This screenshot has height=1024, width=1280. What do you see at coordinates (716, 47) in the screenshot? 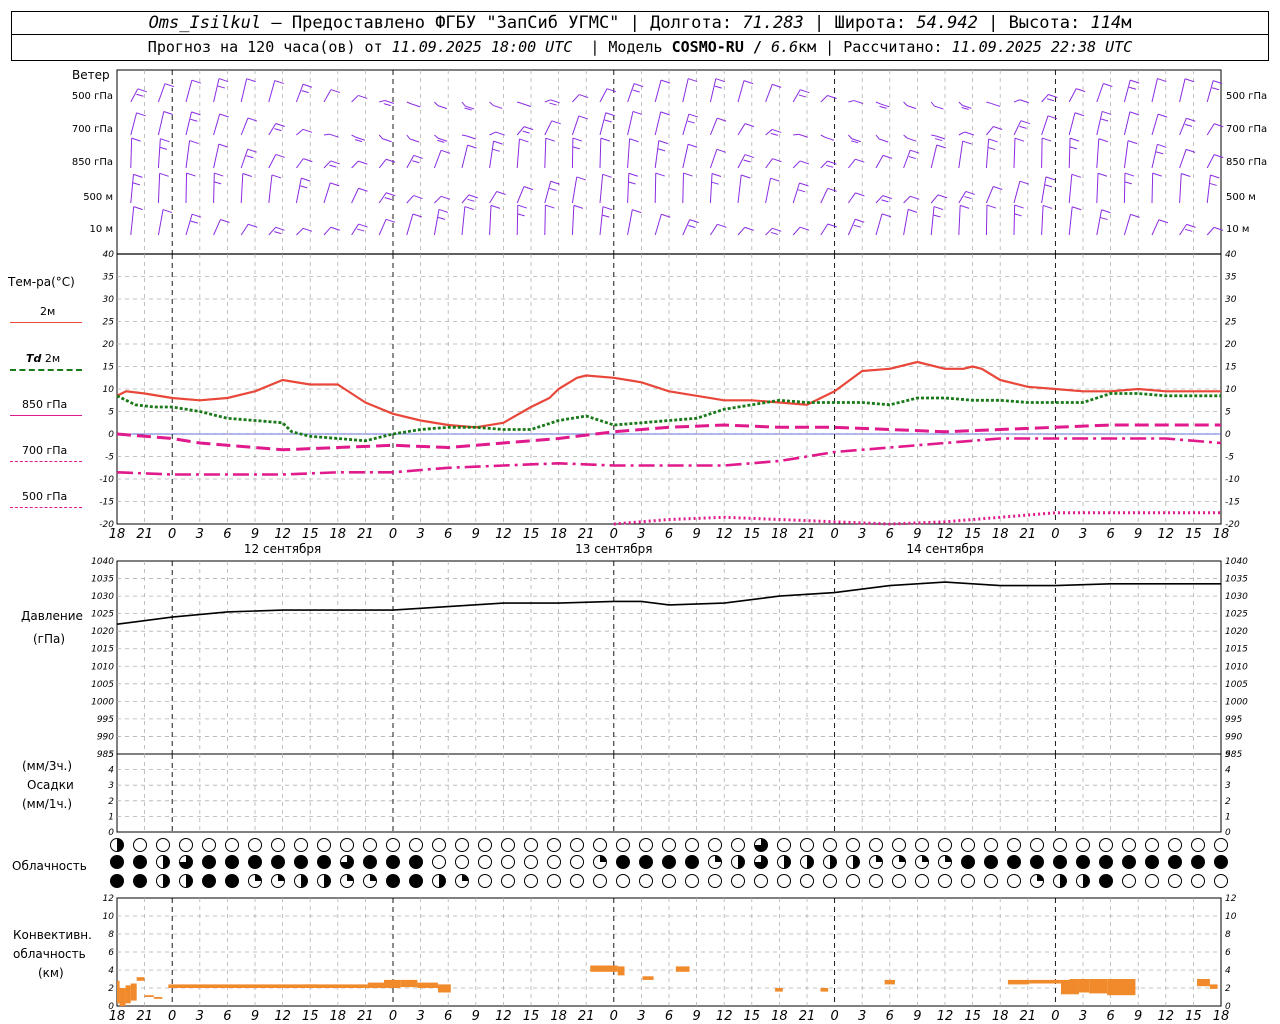
I see `model-name: COSMO-RU /` at bounding box center [716, 47].